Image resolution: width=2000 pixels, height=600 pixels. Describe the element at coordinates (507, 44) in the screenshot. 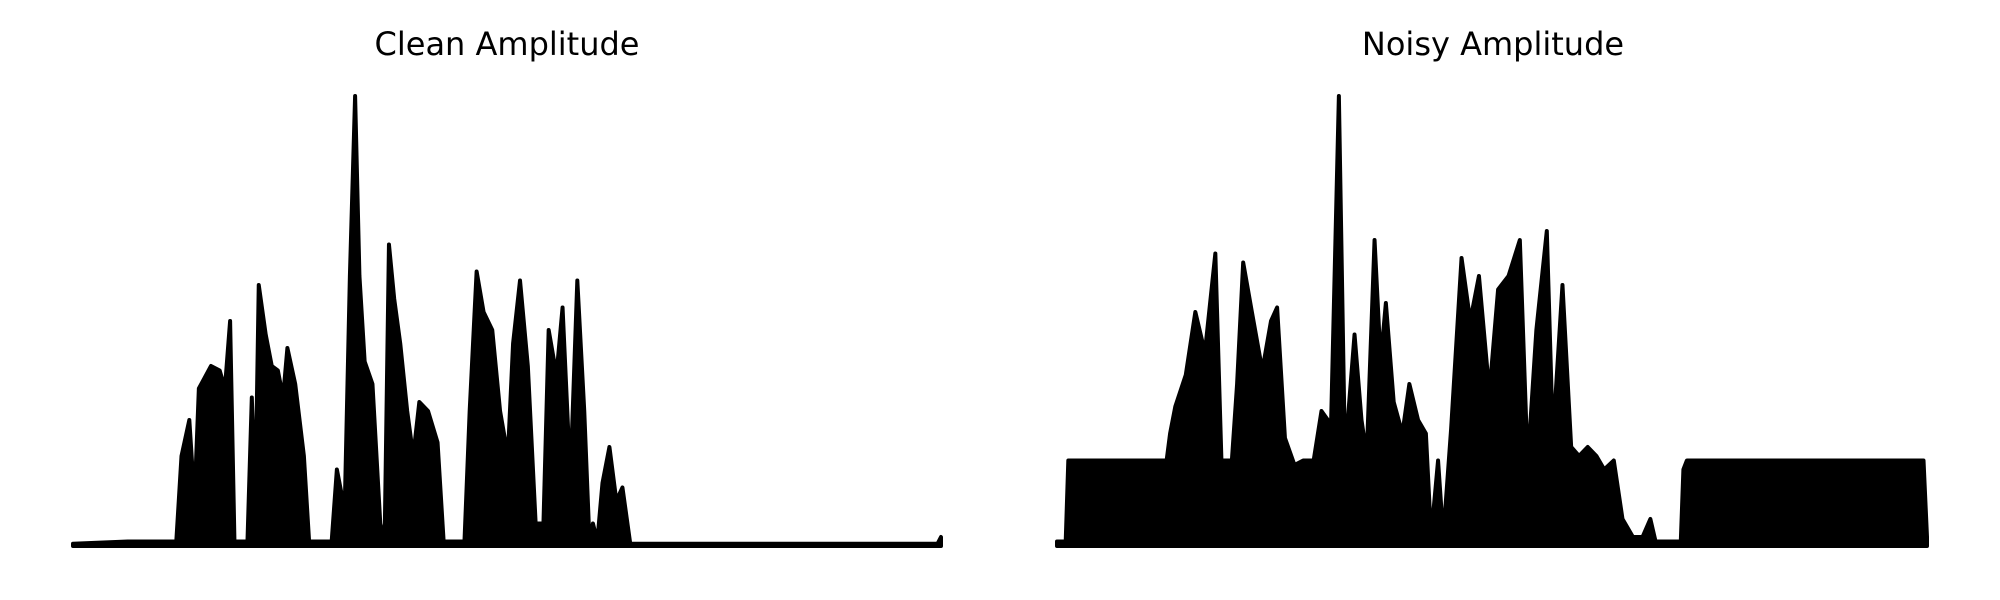

I see `chart-title: Clean Amplitude` at that location.